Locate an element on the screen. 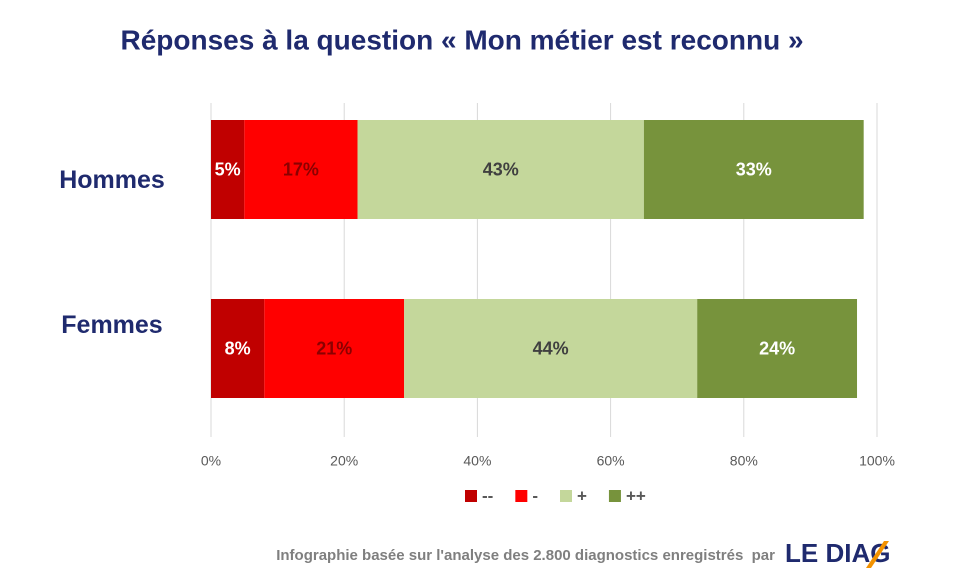 The height and width of the screenshot is (588, 956). x-tick-label: 0% is located at coordinates (211, 461).